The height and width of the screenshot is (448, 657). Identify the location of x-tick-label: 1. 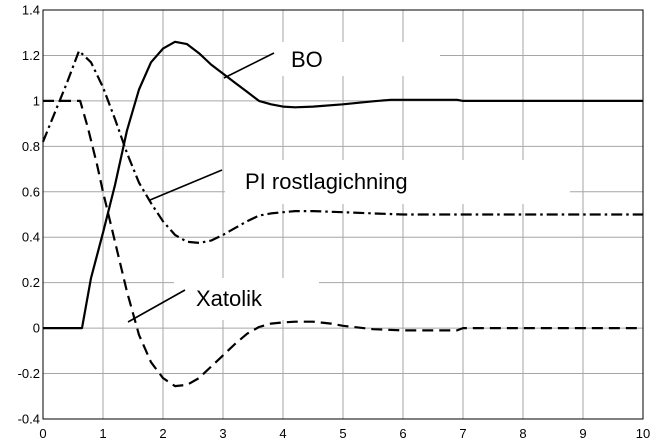
(102, 433).